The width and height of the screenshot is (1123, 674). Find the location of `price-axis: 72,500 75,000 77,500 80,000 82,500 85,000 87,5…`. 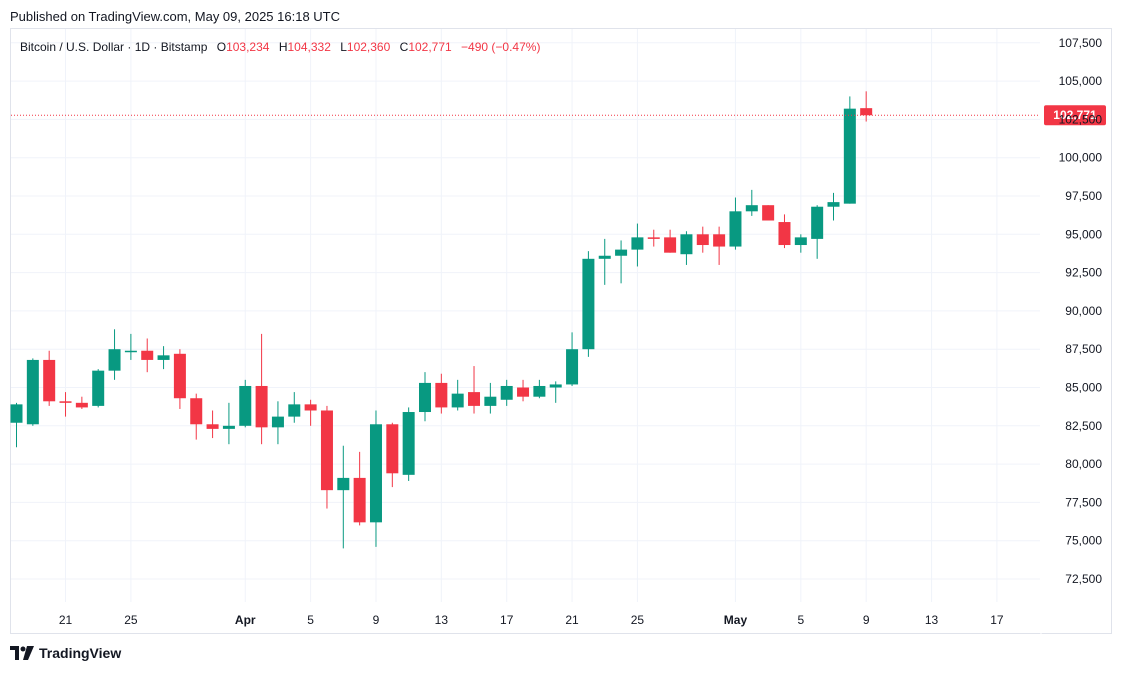

price-axis: 72,500 75,000 77,500 80,000 82,500 85,000 87,5… is located at coordinates (1081, 311).